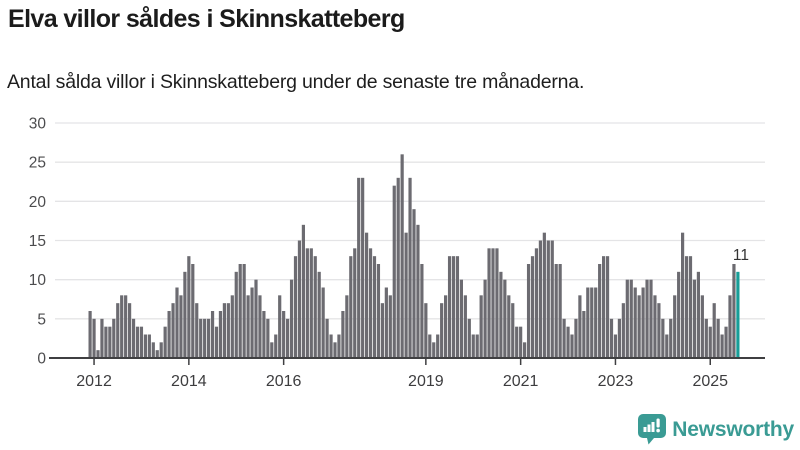  Describe the element at coordinates (710, 381) in the screenshot. I see `x-axis-tick-label: 2025` at that location.